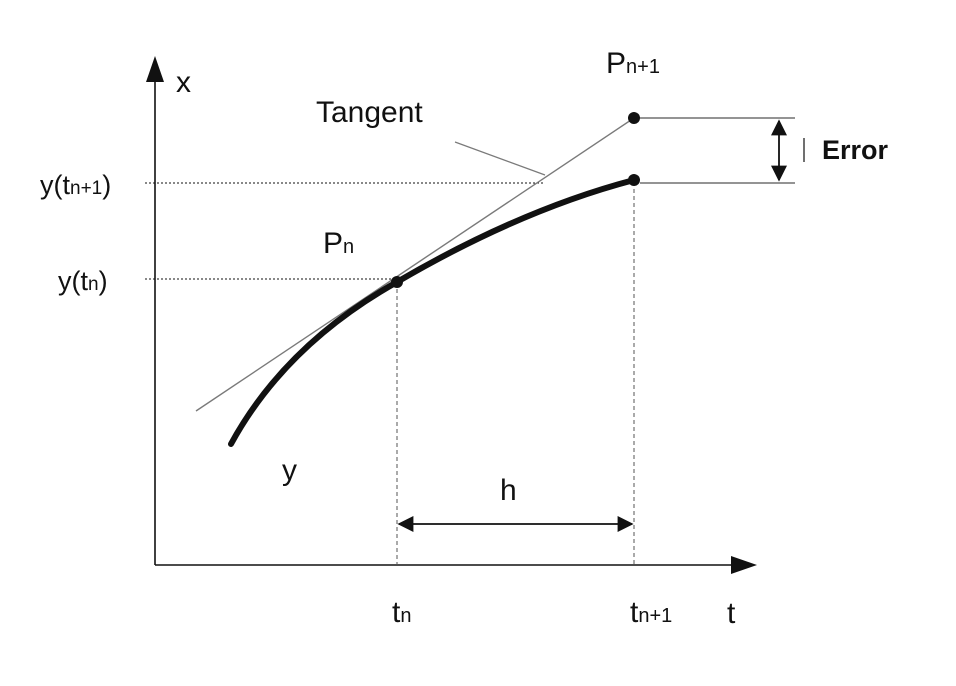 The image size is (956, 686). I want to click on t-axis-label: t, so click(731, 613).